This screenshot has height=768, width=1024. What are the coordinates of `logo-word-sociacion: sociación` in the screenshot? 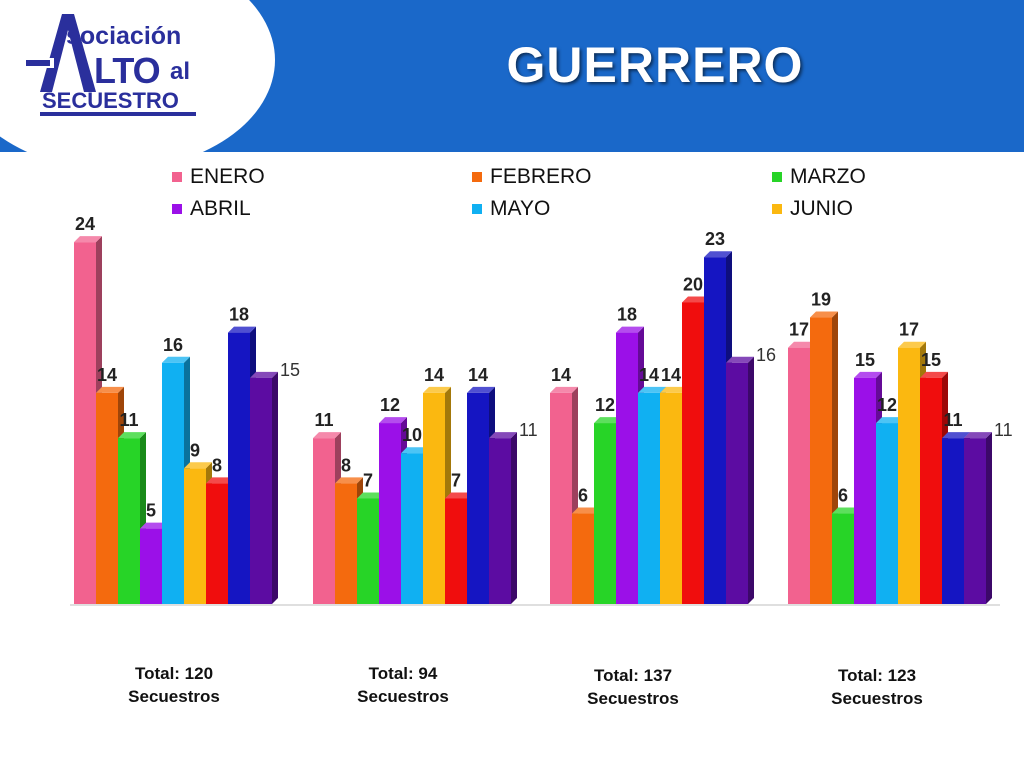 It's located at (124, 36).